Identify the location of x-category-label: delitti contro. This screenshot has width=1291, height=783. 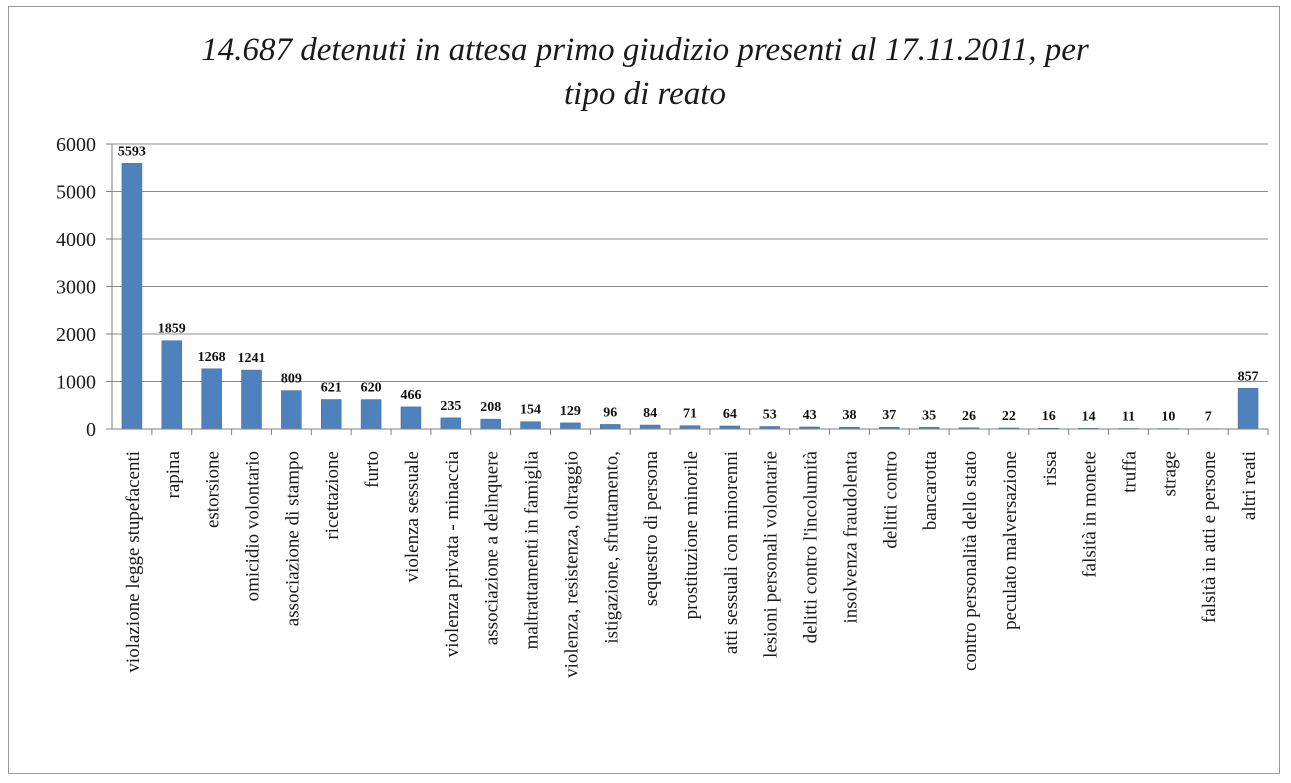
(890, 500).